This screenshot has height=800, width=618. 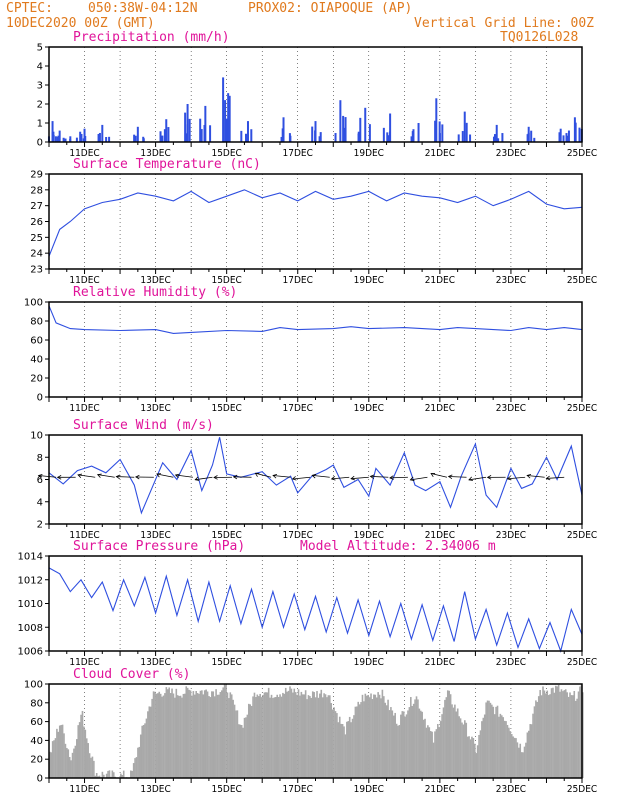 I want to click on panel-title: Surface Wind (m/s), so click(x=143, y=425).